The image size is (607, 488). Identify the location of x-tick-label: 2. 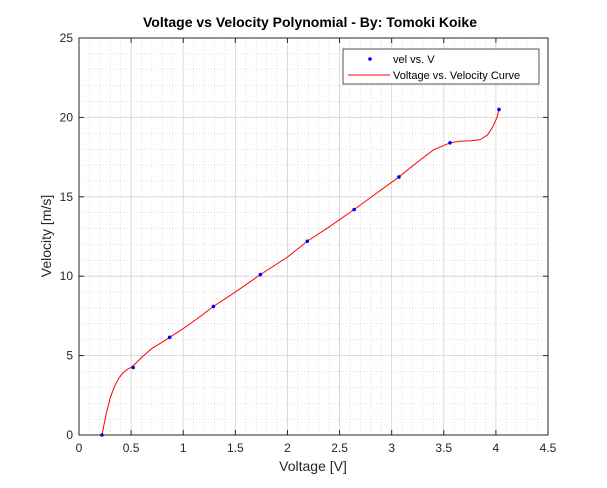
(287, 448).